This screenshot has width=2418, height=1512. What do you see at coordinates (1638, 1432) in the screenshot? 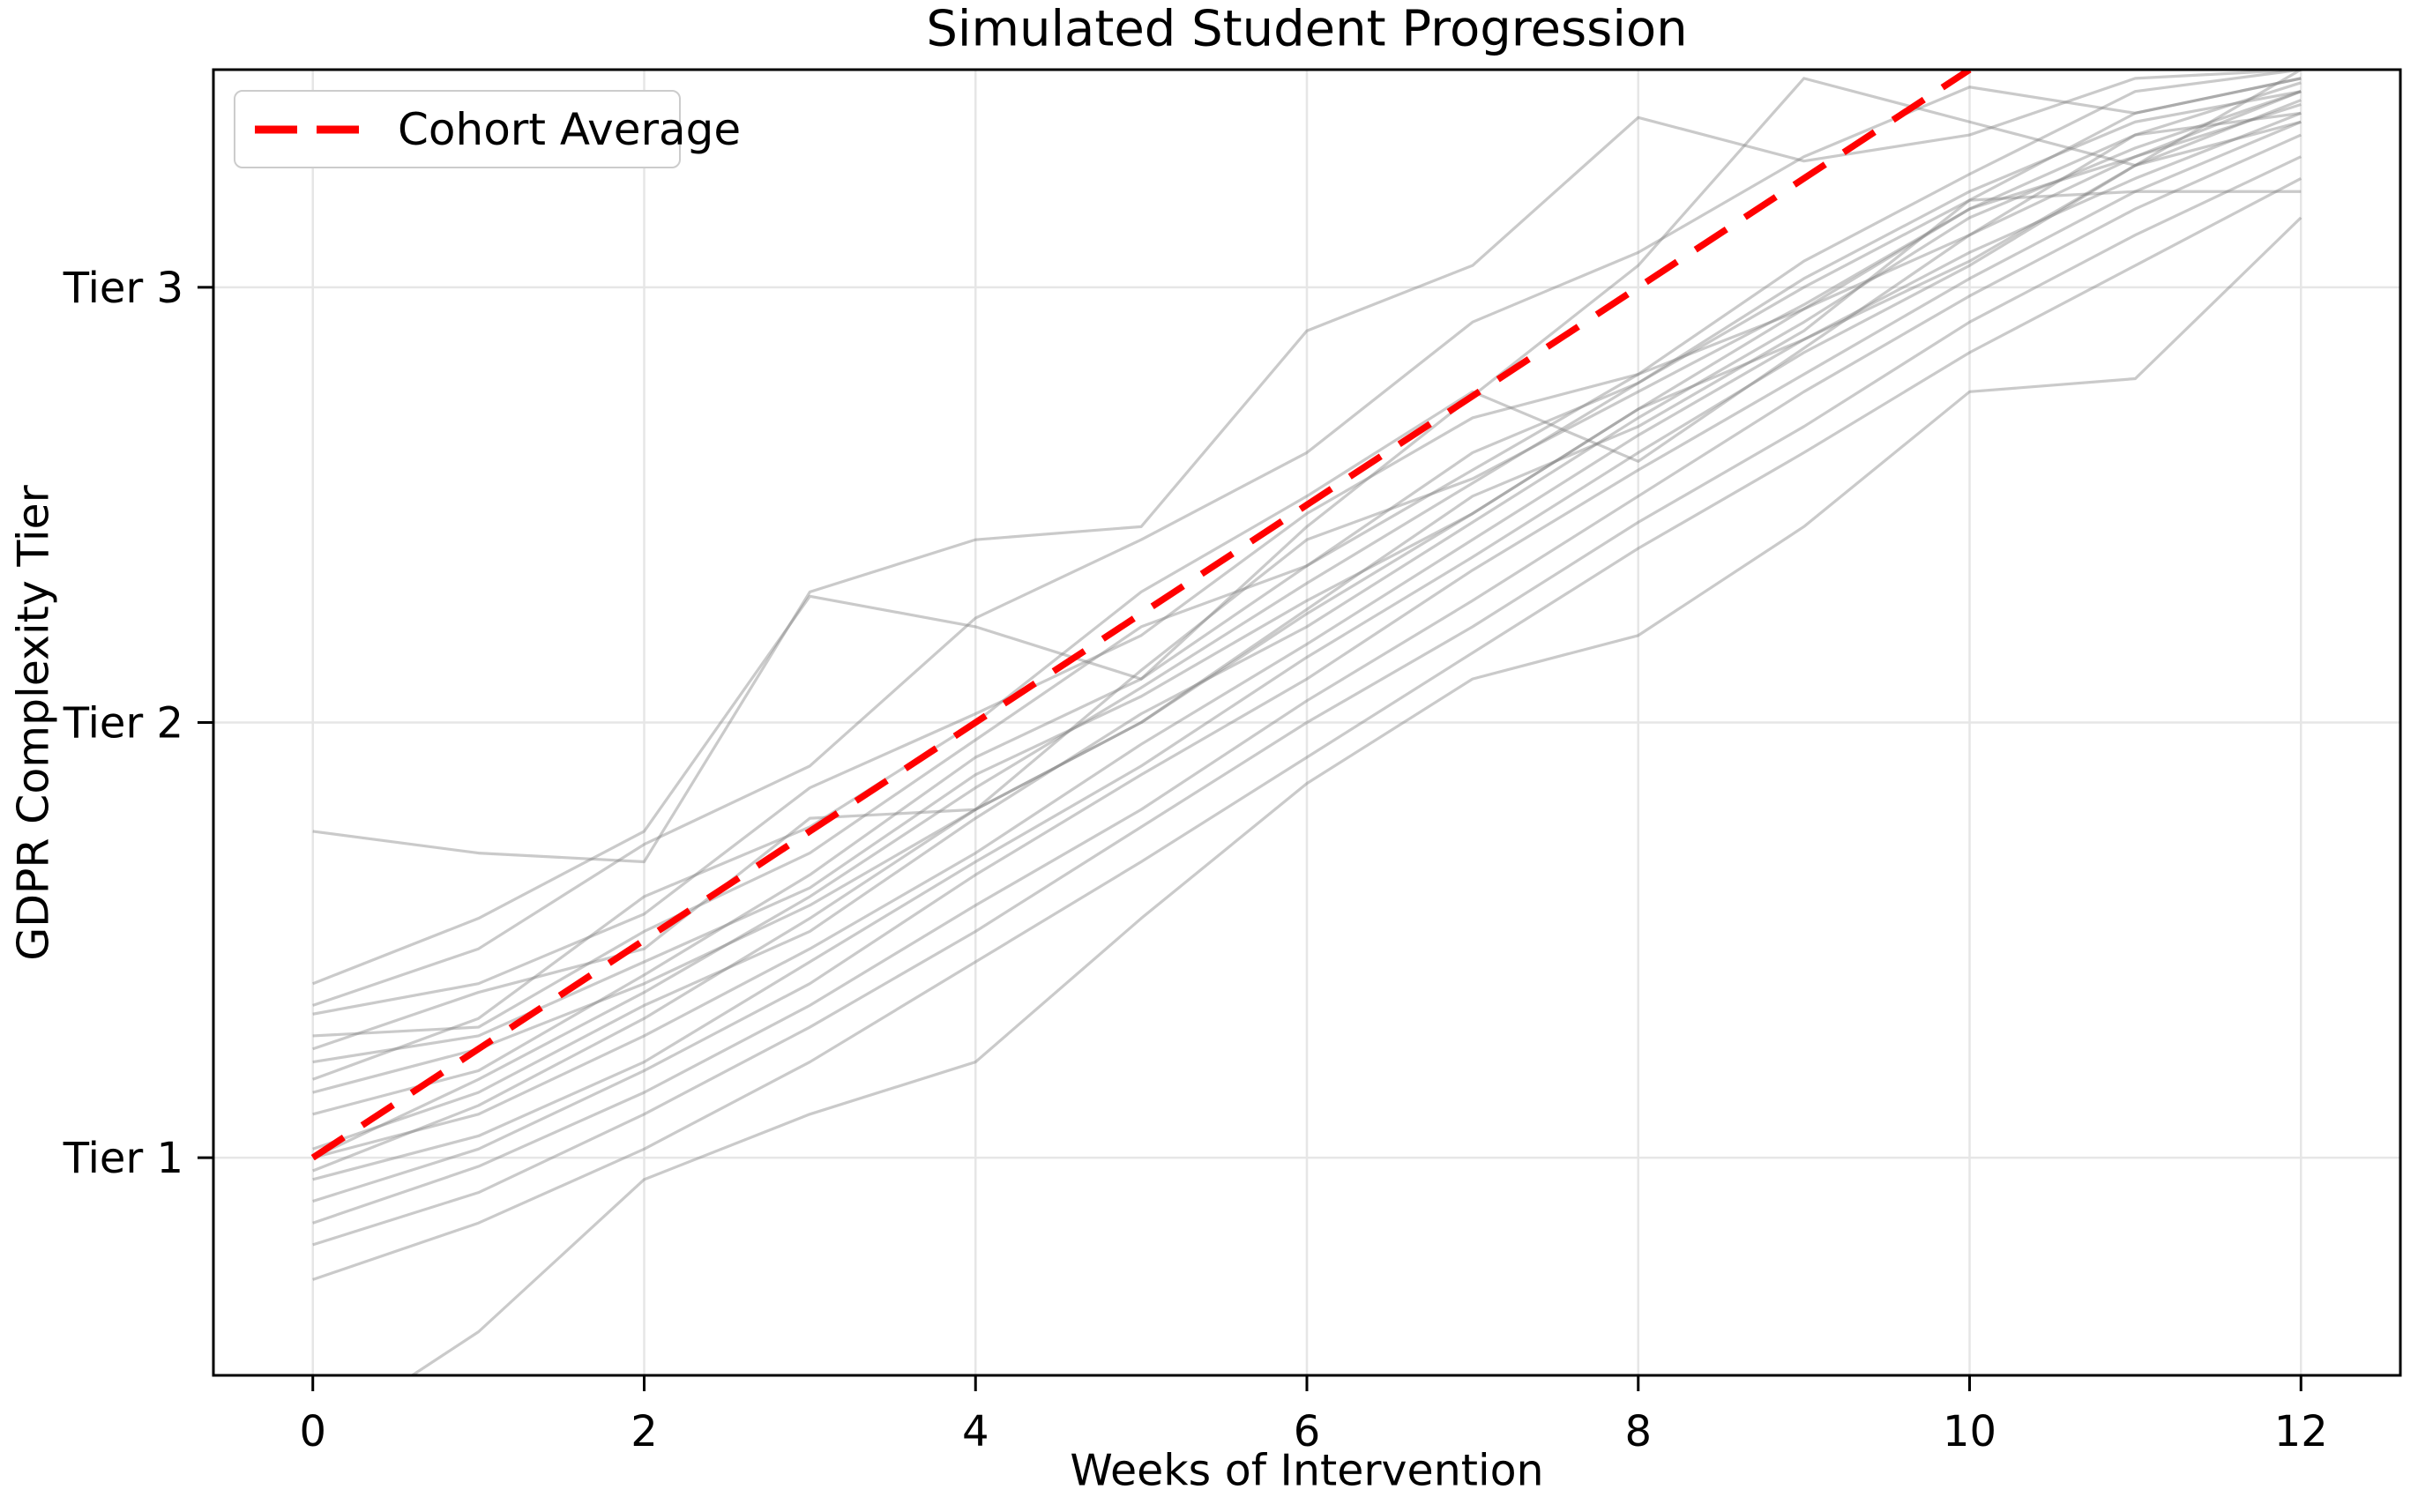
I see `x-tick-label: 8` at bounding box center [1638, 1432].